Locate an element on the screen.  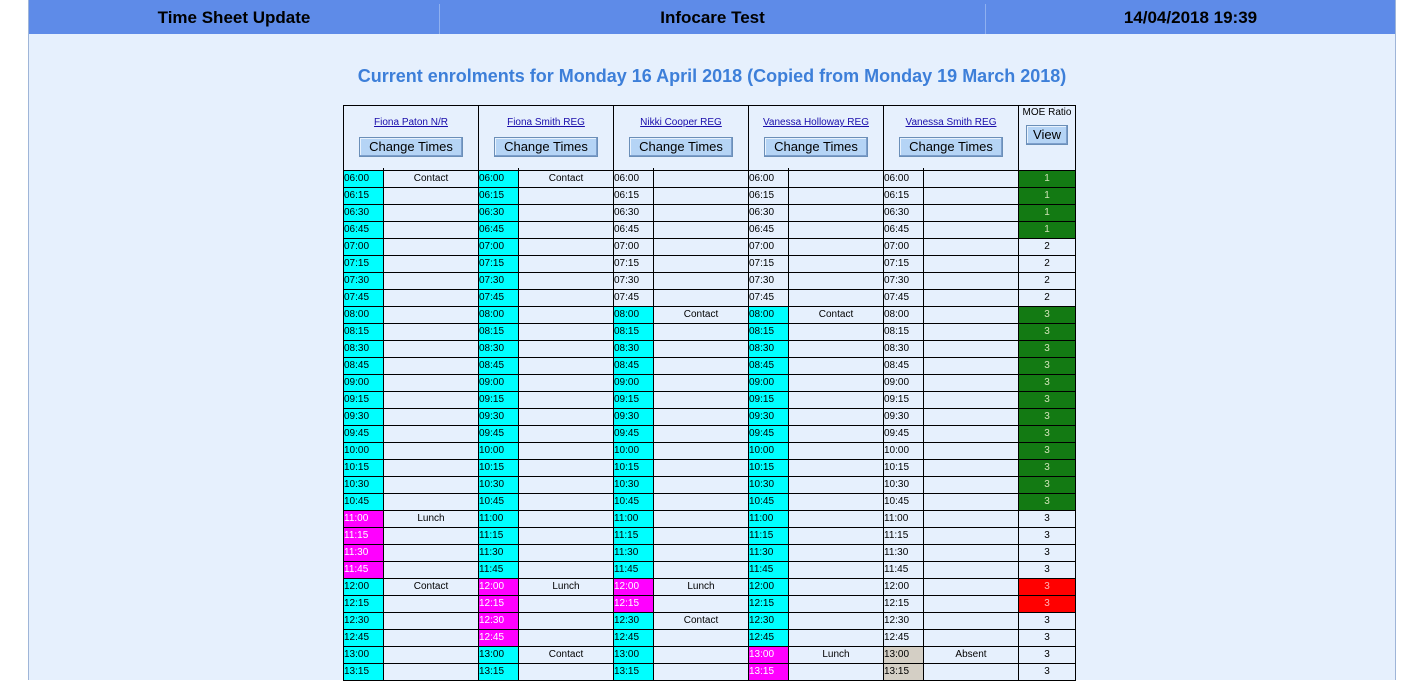
slot-time-cell: 12:45 is located at coordinates (633, 638).